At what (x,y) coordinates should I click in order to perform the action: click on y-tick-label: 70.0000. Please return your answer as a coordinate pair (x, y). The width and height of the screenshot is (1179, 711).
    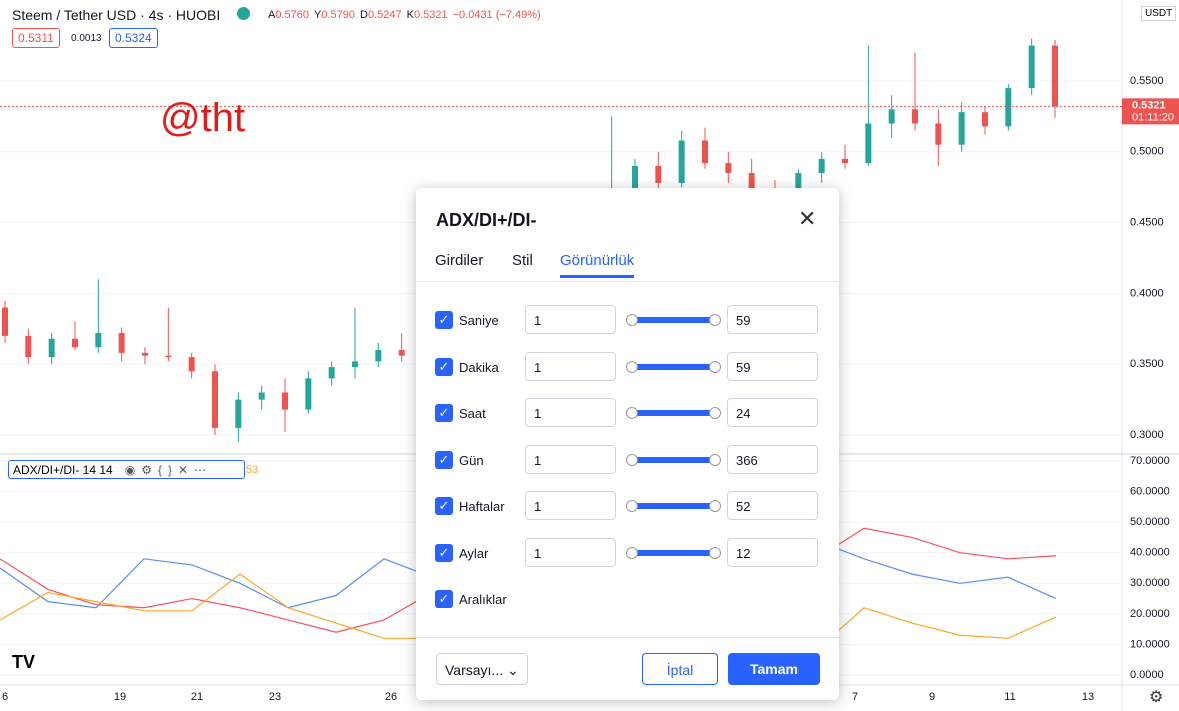
    Looking at the image, I should click on (1150, 461).